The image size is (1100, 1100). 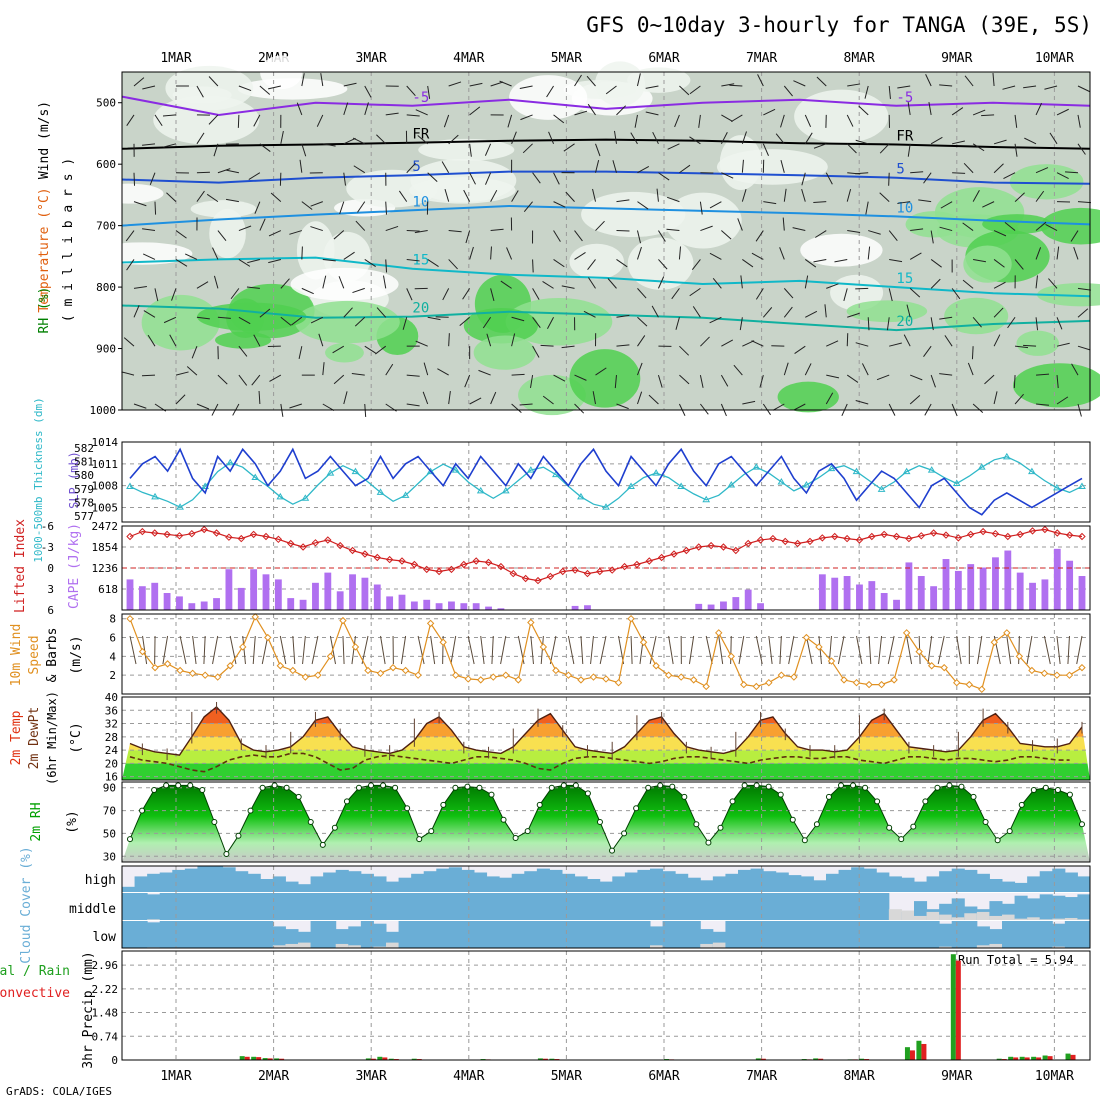 I want to click on lifted-tick-label: -3, so click(x=47, y=547).